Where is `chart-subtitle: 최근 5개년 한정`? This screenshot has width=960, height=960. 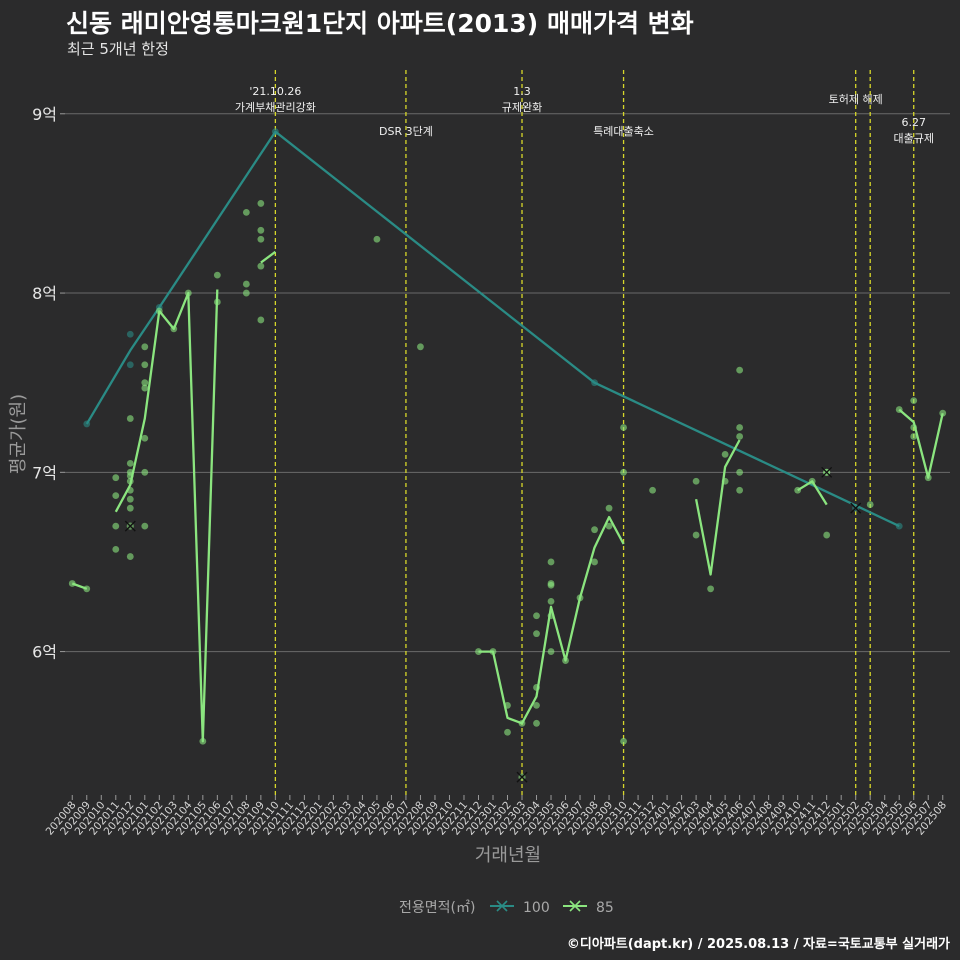 chart-subtitle: 최근 5개년 한정 is located at coordinates (118, 49).